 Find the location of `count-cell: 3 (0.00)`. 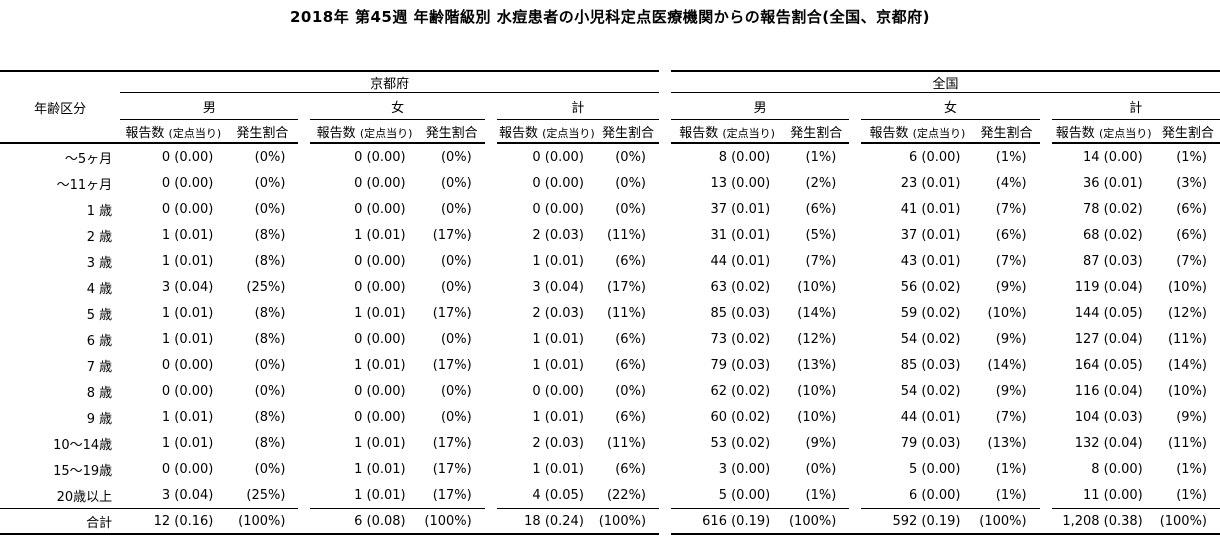

count-cell: 3 (0.00) is located at coordinates (744, 469).